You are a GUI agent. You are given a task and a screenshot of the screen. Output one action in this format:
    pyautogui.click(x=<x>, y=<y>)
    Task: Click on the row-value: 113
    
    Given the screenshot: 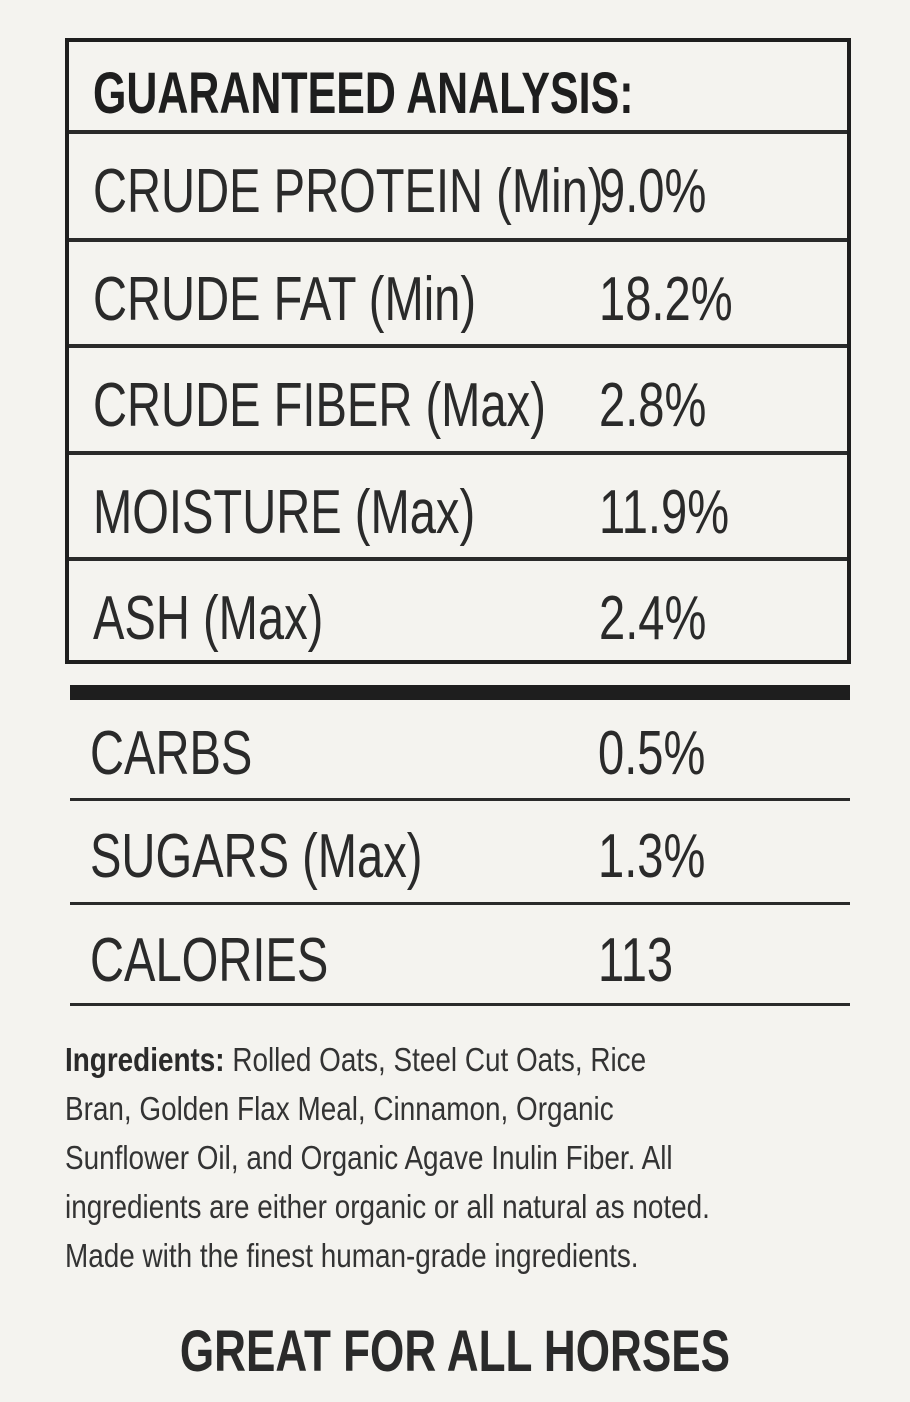 What is the action you would take?
    pyautogui.click(x=636, y=960)
    